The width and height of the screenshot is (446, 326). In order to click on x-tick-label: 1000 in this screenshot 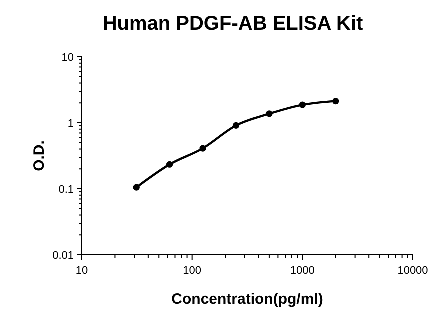, I will do `click(302, 271)`.